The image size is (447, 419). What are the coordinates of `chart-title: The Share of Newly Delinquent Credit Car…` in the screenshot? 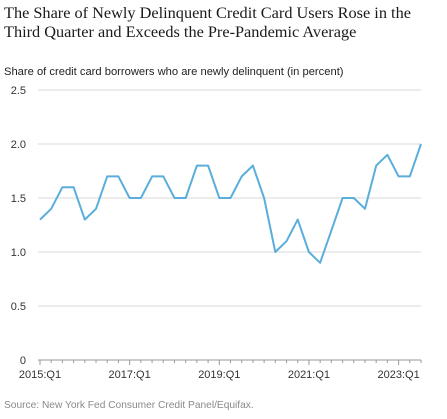 It's located at (207, 22).